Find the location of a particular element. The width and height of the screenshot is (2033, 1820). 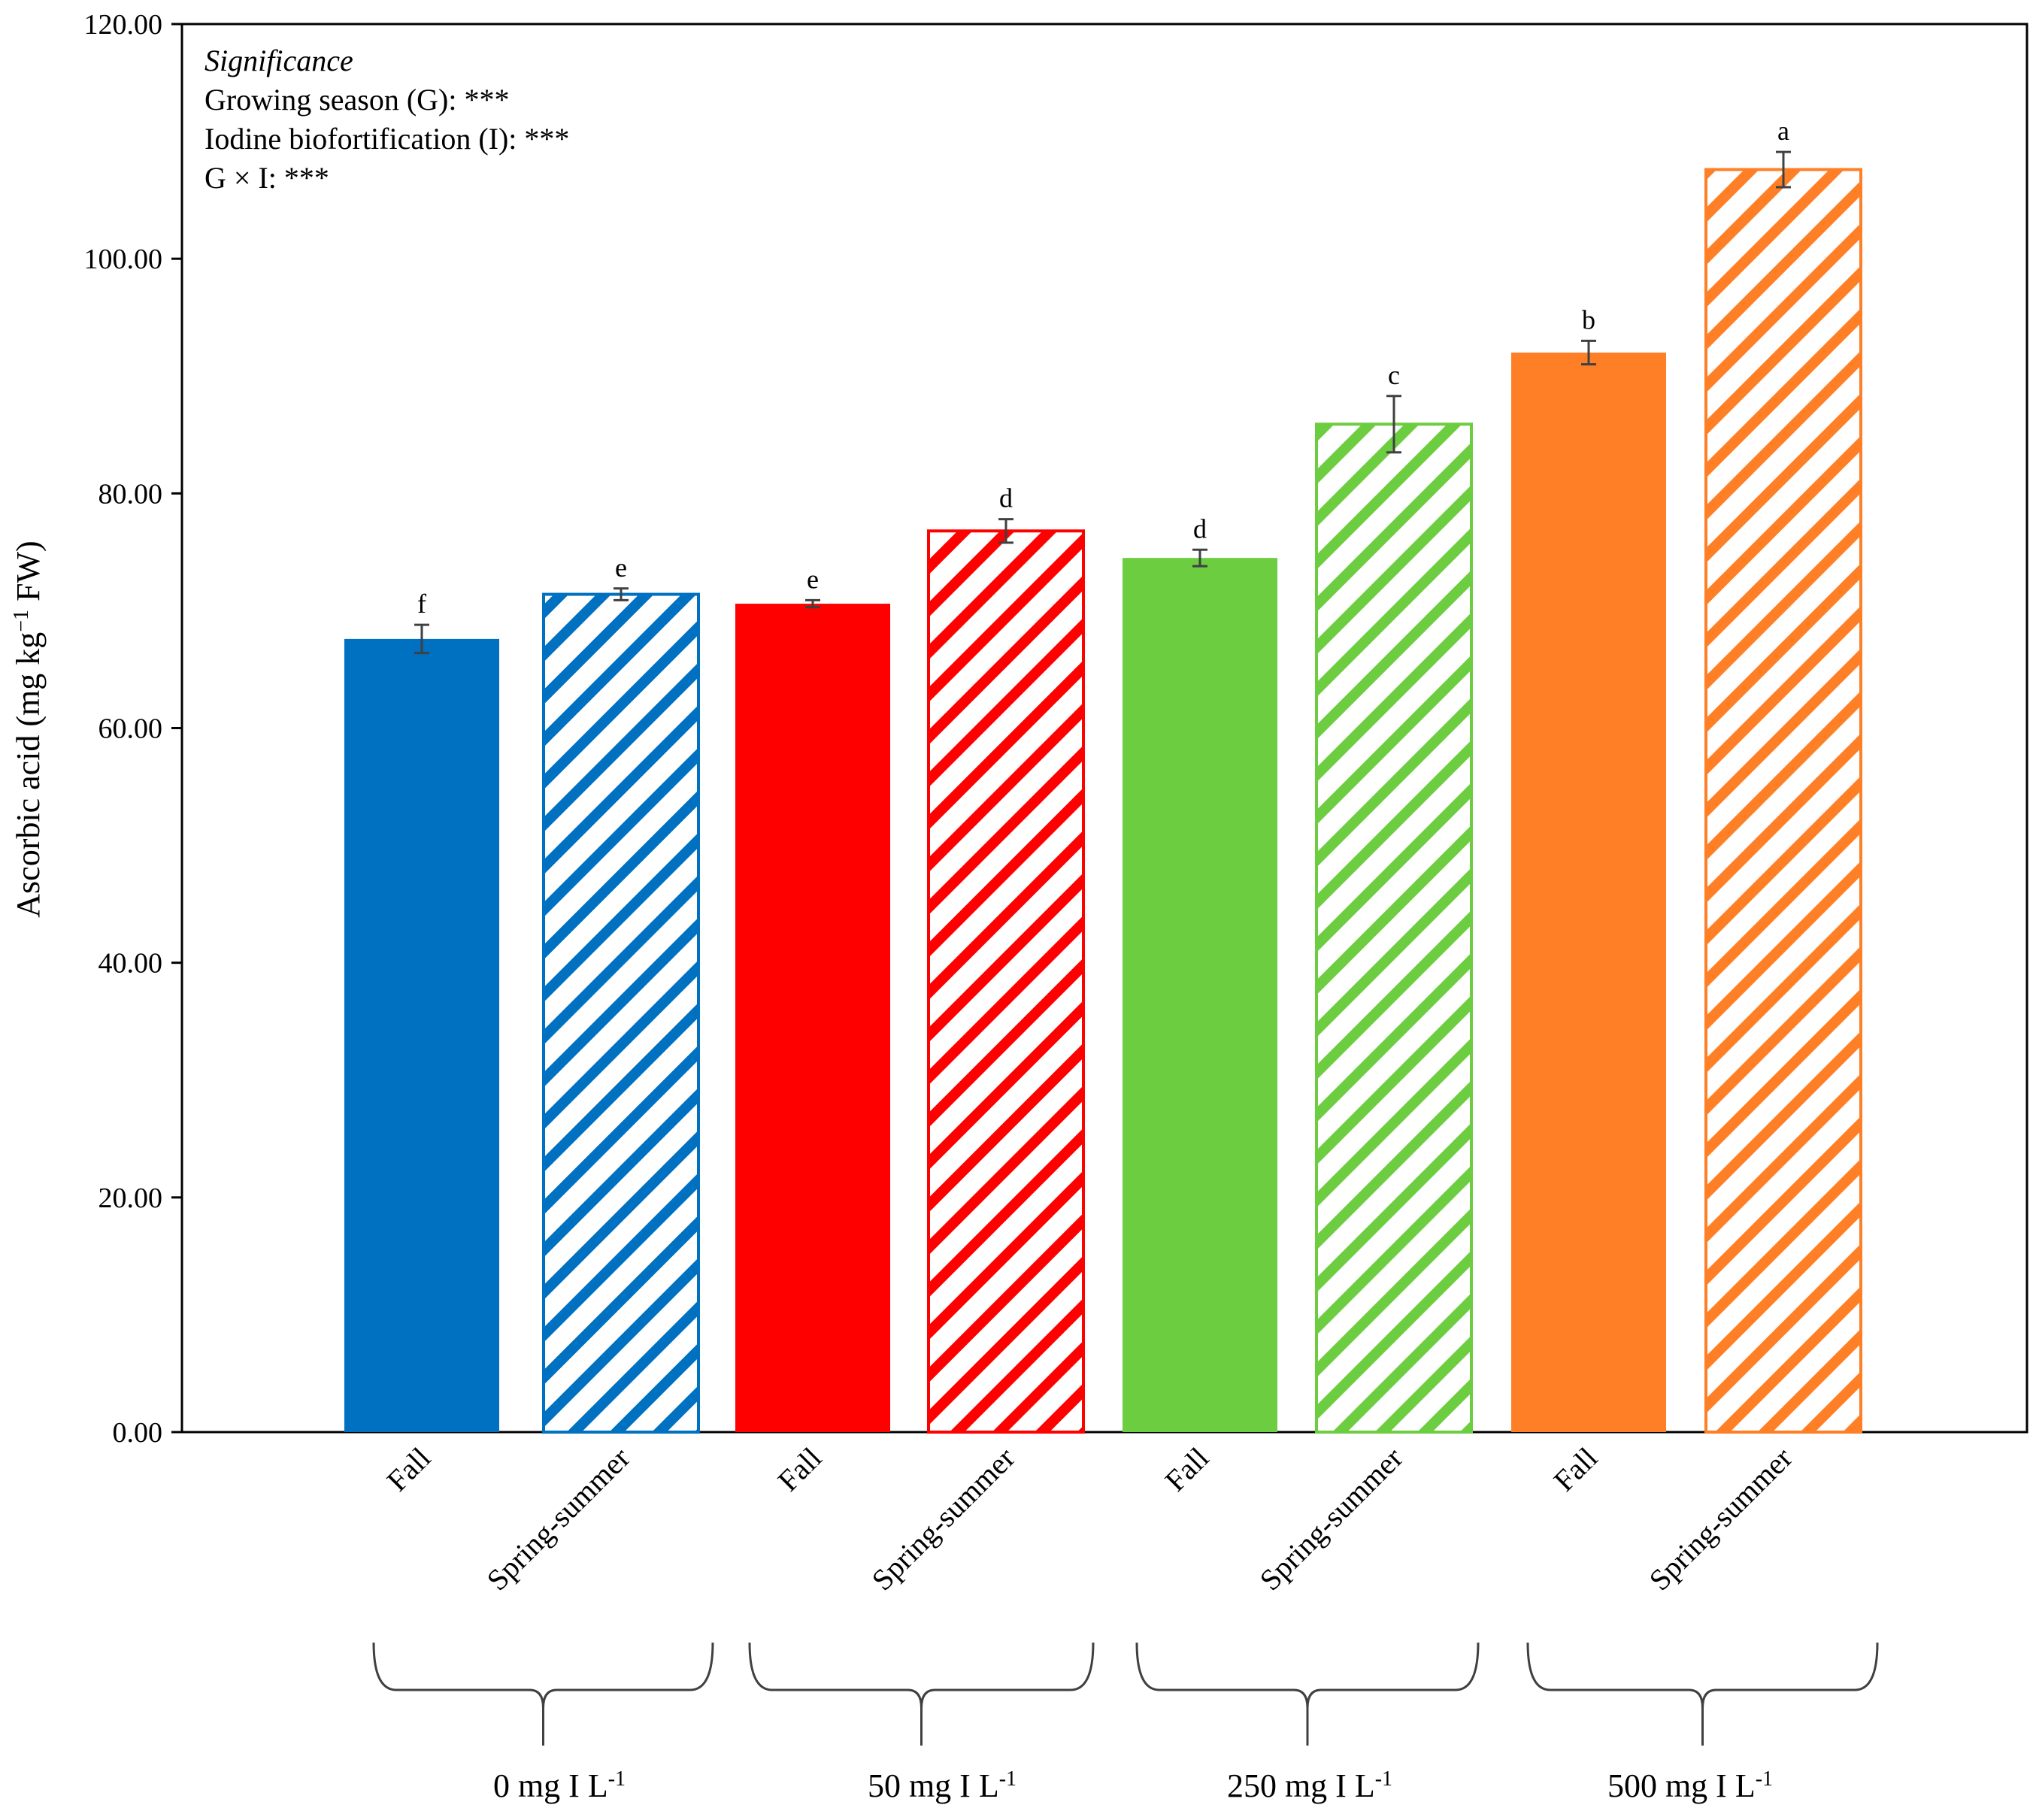

y-axis-title: Ascorbic acid (mg kg−1 FW) is located at coordinates (28, 729).